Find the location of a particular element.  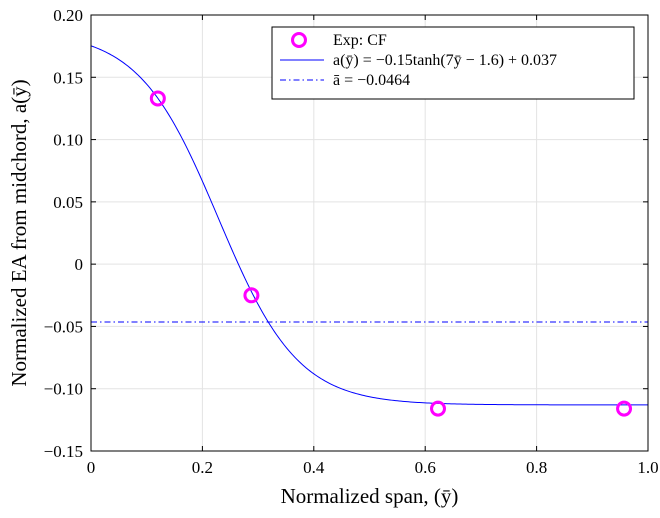

x-axis-label: Normalized span, (ȳ) is located at coordinates (370, 496).